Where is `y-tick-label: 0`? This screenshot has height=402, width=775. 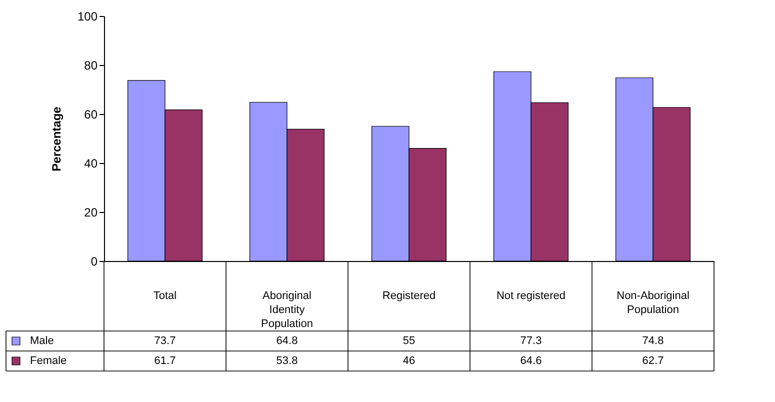
y-tick-label: 0 is located at coordinates (94, 261).